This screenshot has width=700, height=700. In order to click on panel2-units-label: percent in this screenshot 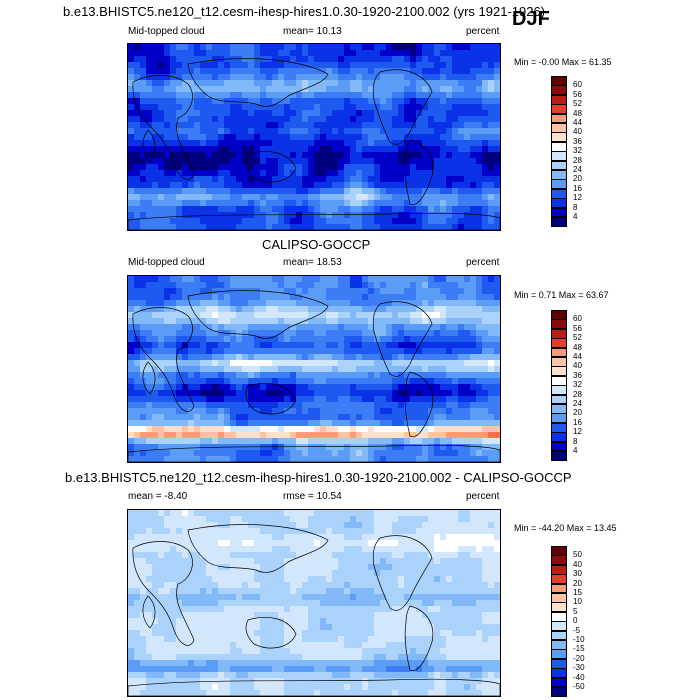, I will do `click(483, 262)`.